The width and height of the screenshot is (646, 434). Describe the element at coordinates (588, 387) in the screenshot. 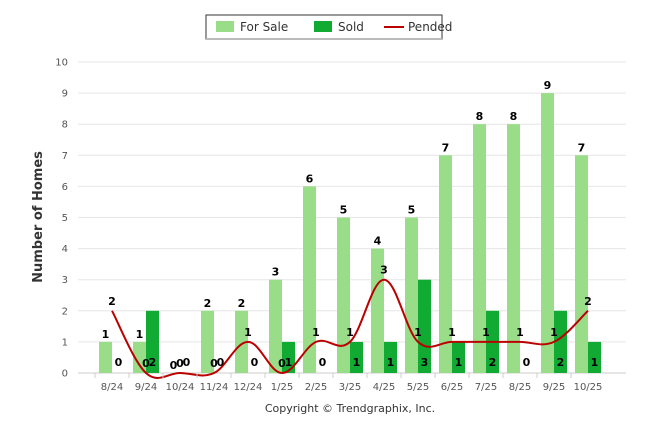

I see `x-tick-label: 10/25` at that location.